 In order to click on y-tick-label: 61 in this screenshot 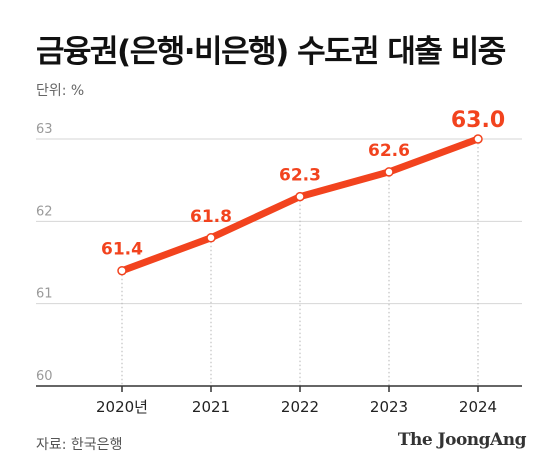, I will do `click(44, 294)`.